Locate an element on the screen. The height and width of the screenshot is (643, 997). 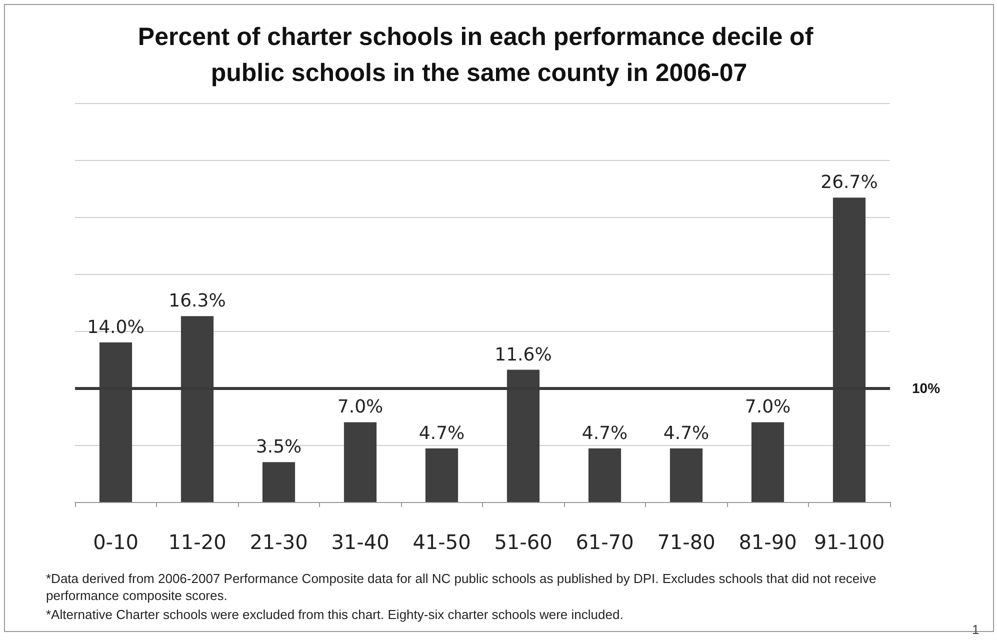
x-tick-label: 51-60 is located at coordinates (523, 542).